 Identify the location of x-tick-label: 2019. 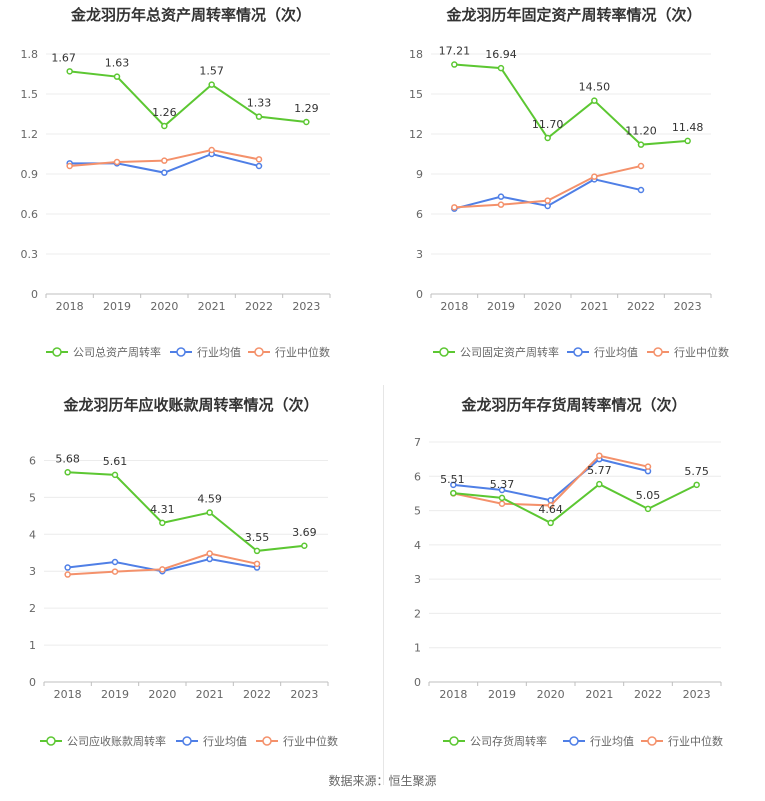
(502, 694).